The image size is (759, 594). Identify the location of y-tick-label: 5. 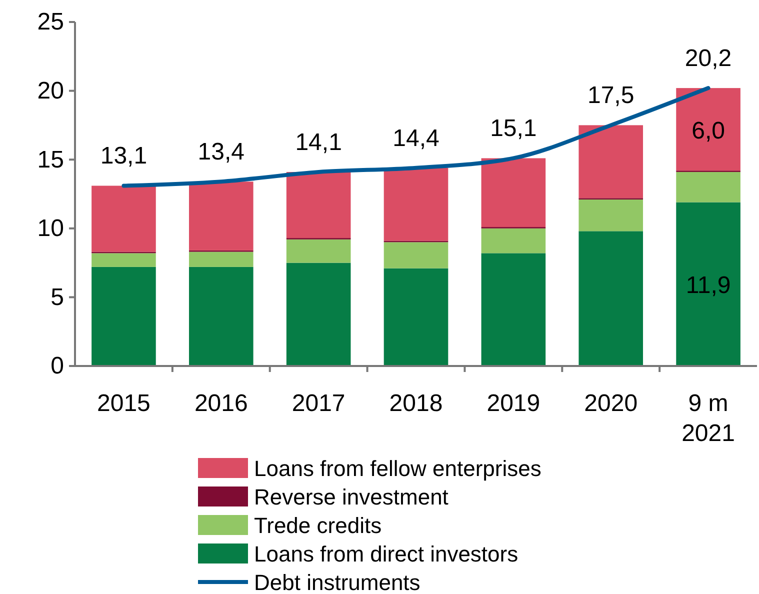
(57, 297).